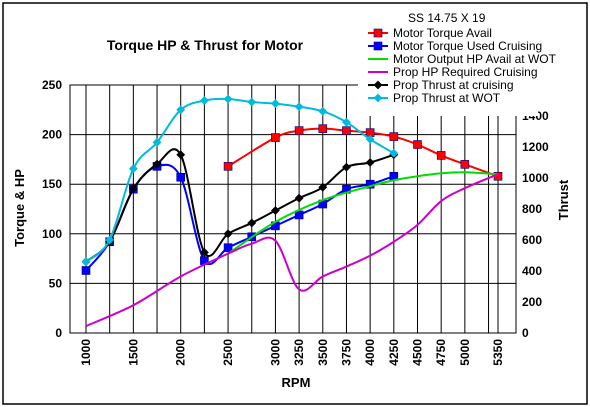  Describe the element at coordinates (417, 352) in the screenshot. I see `x-tick-label: 4500` at that location.